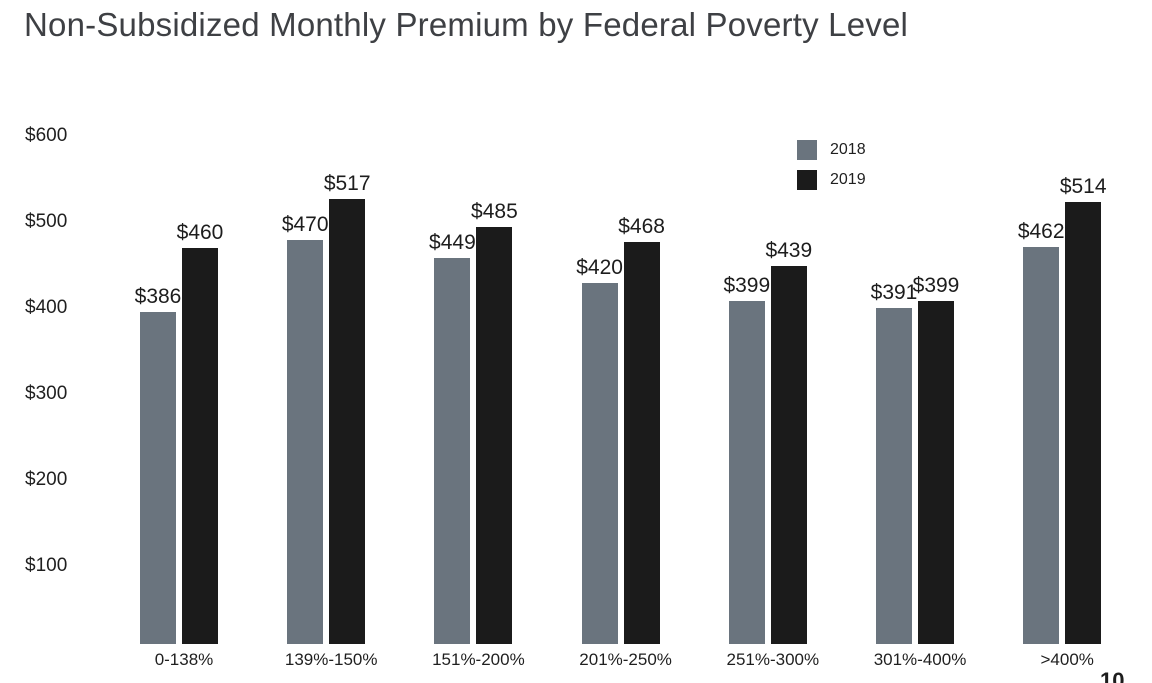  Describe the element at coordinates (158, 296) in the screenshot. I see `bar-value-label: $386` at that location.